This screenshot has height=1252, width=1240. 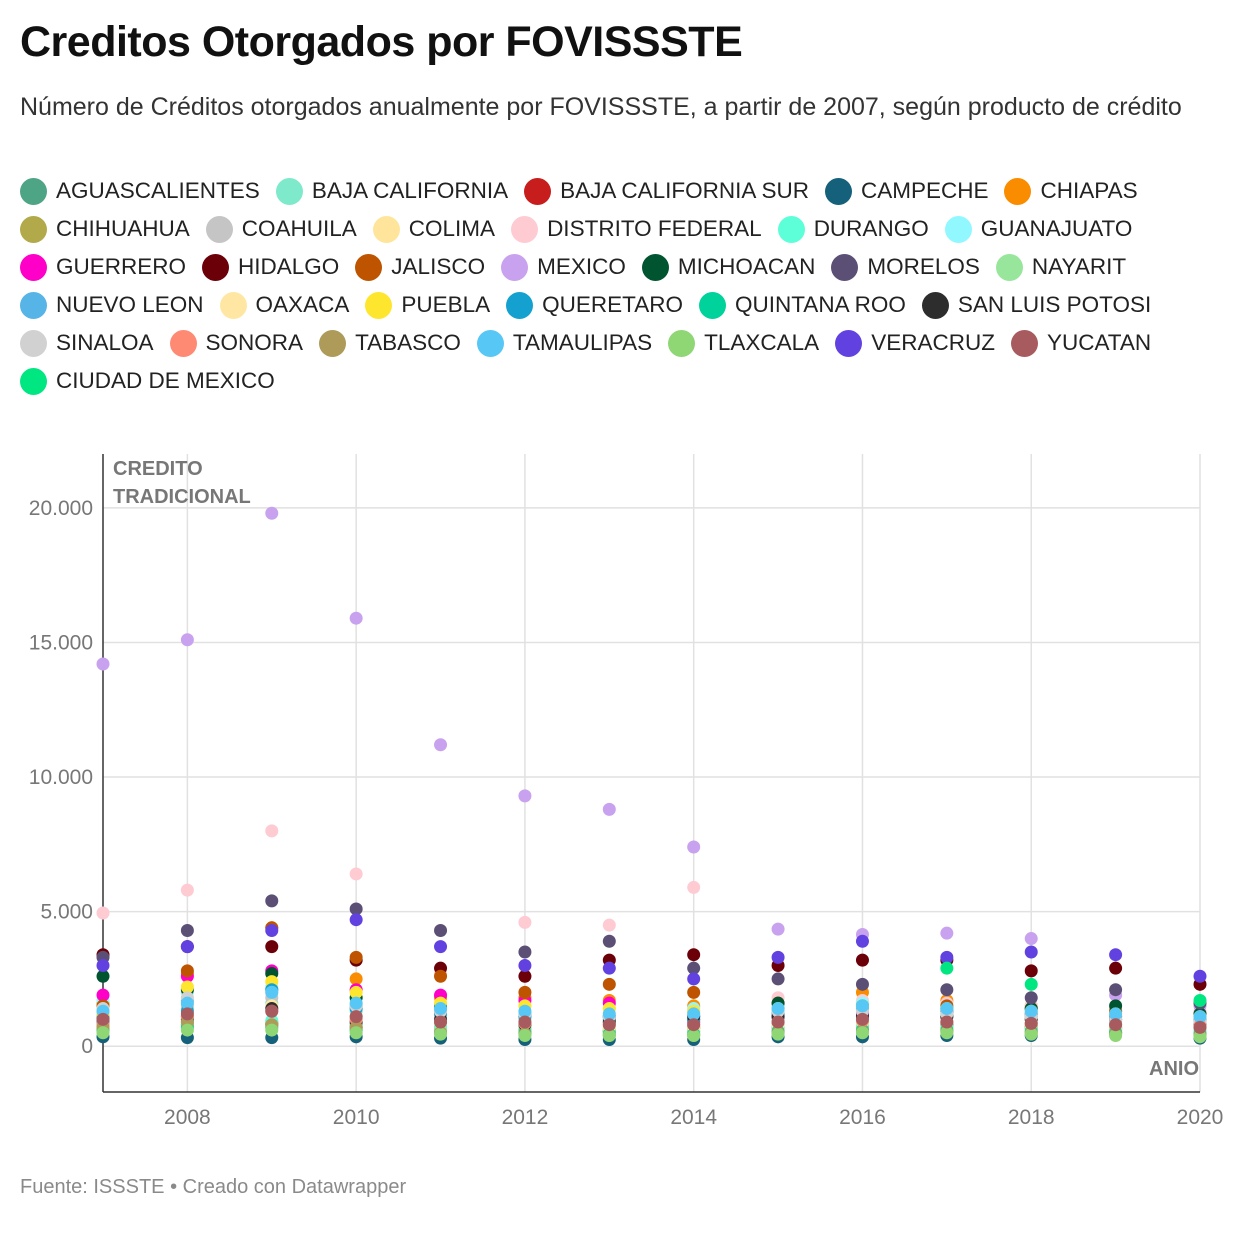 I want to click on legend-item: COLIMA, so click(x=433, y=229).